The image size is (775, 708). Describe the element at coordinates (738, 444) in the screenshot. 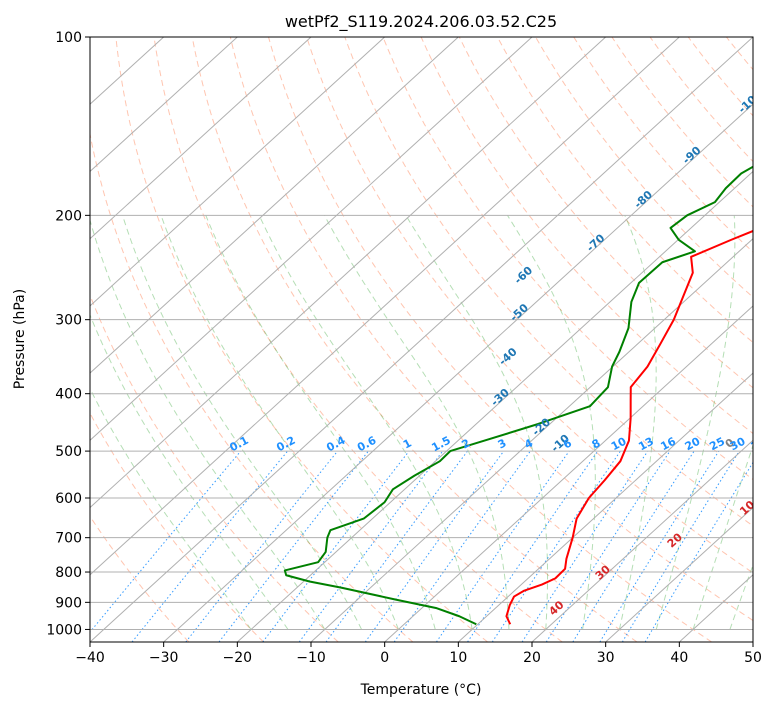

I see `mixing-ratio-label: 30` at that location.